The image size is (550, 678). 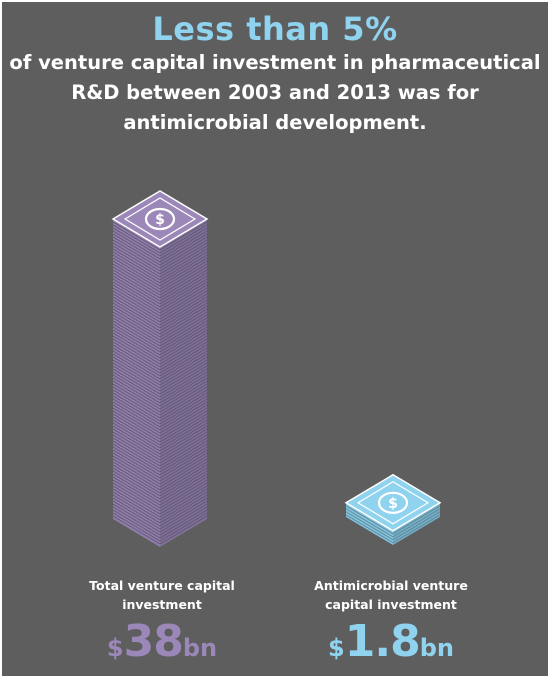 I want to click on total-value-currency: $, so click(x=115, y=648).